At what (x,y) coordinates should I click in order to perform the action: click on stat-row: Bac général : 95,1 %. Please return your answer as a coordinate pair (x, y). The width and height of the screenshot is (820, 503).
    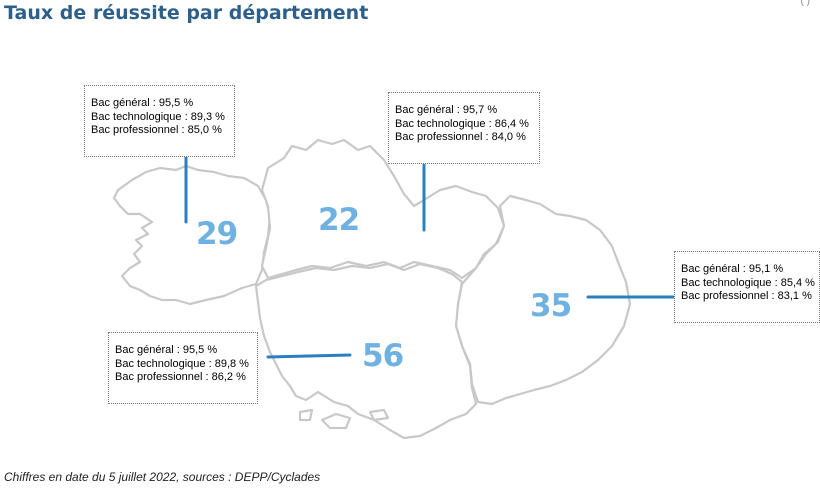
    Looking at the image, I should click on (732, 269).